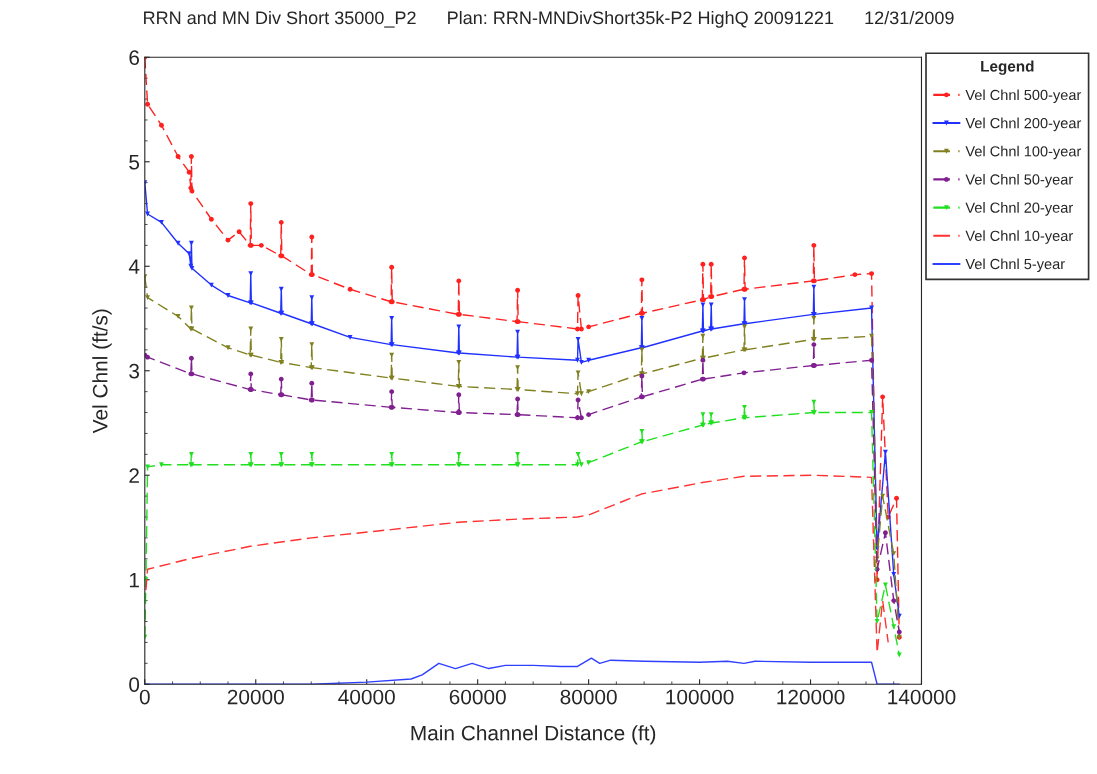 The width and height of the screenshot is (1097, 774). Describe the element at coordinates (134, 684) in the screenshot. I see `y-tick-label: 0` at that location.